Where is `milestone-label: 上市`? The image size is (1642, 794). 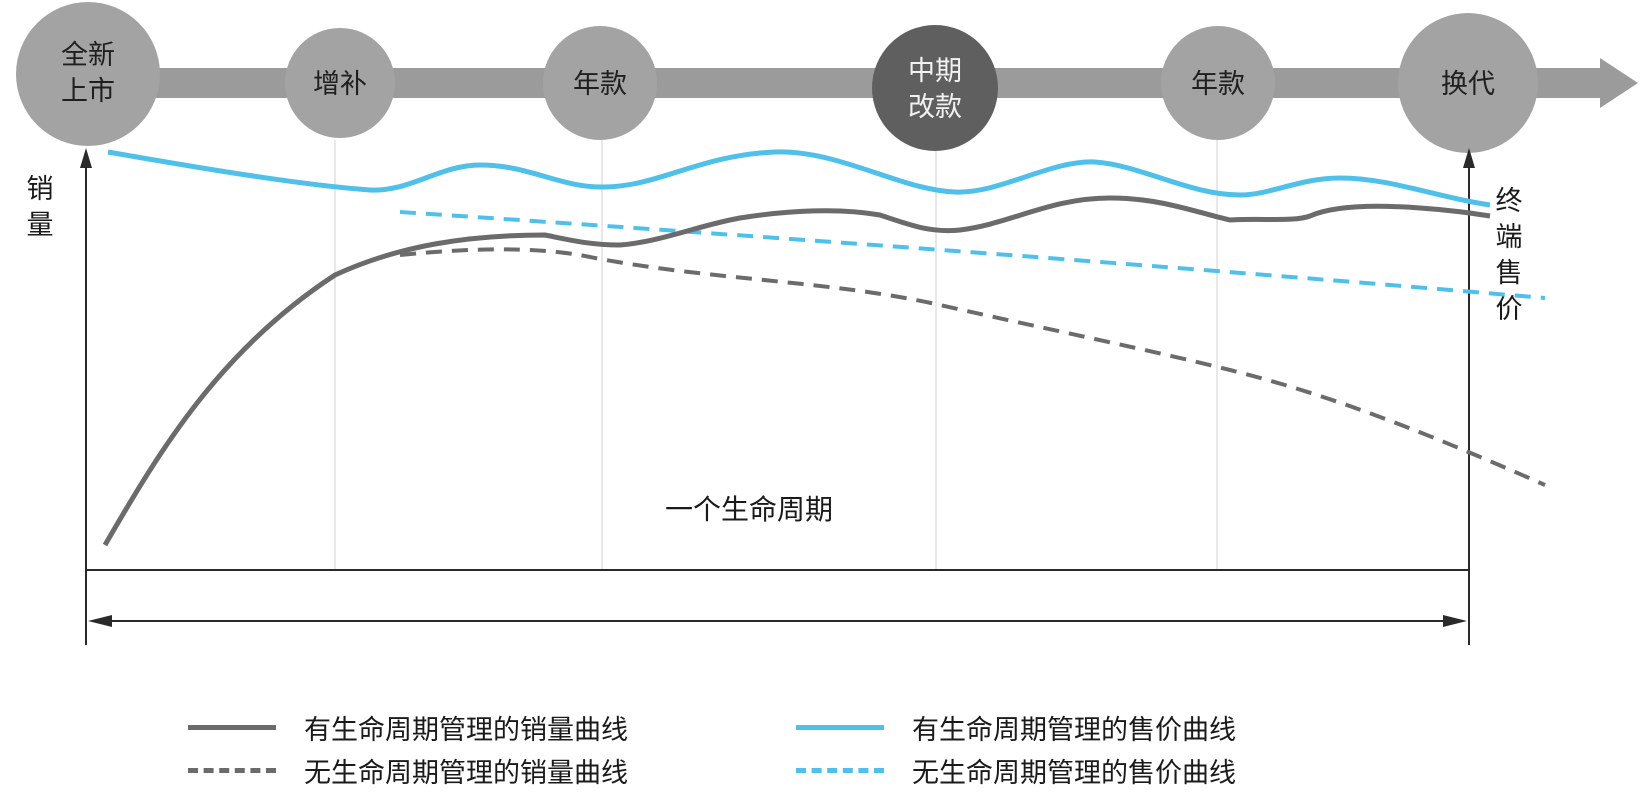 milestone-label: 上市 is located at coordinates (88, 91).